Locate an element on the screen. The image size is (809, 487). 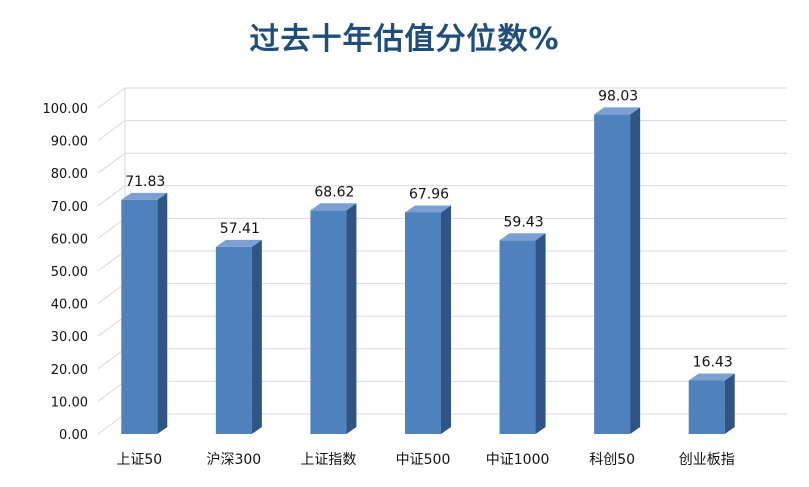
x-category-label: 上证指数 is located at coordinates (328, 460).